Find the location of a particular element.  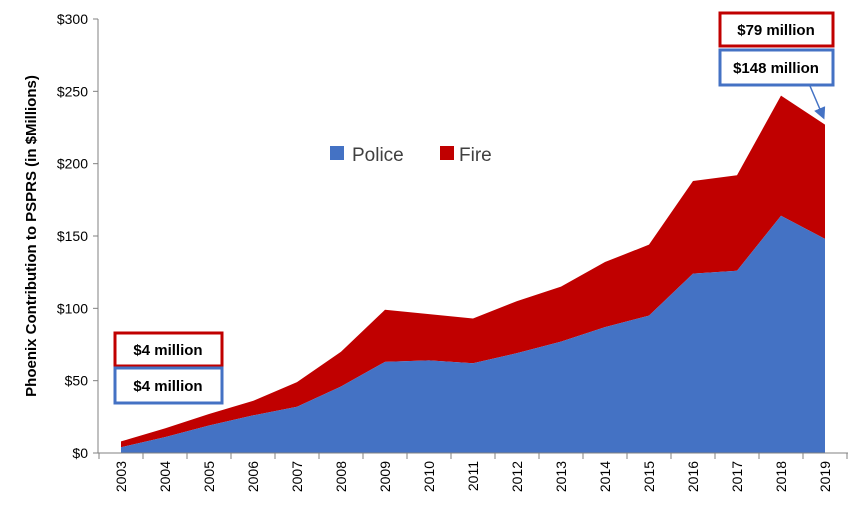

x-tick-label: 2006 is located at coordinates (253, 476).